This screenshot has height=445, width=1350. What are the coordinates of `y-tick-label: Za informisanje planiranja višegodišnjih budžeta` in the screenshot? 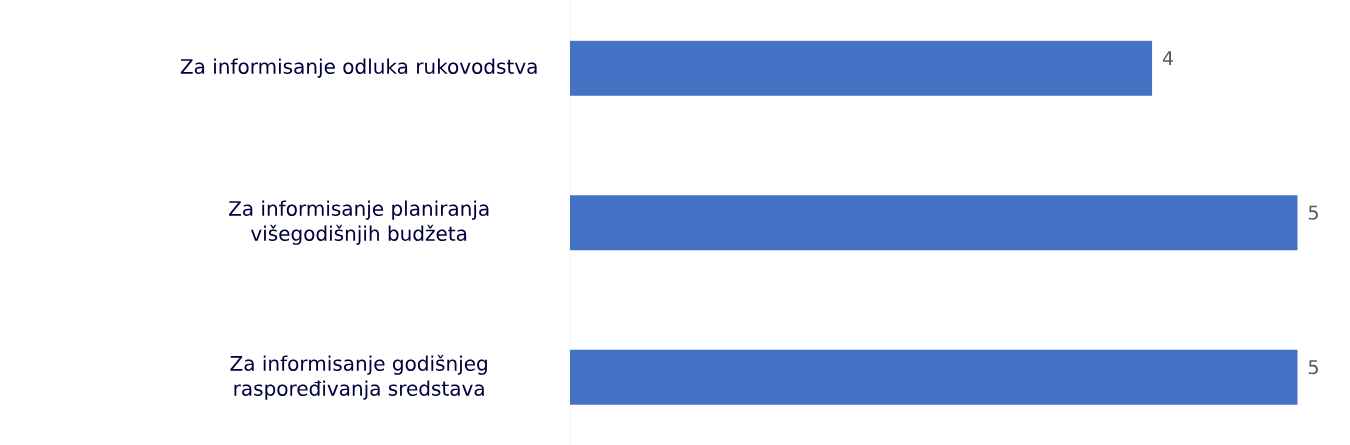 It's located at (359, 222).